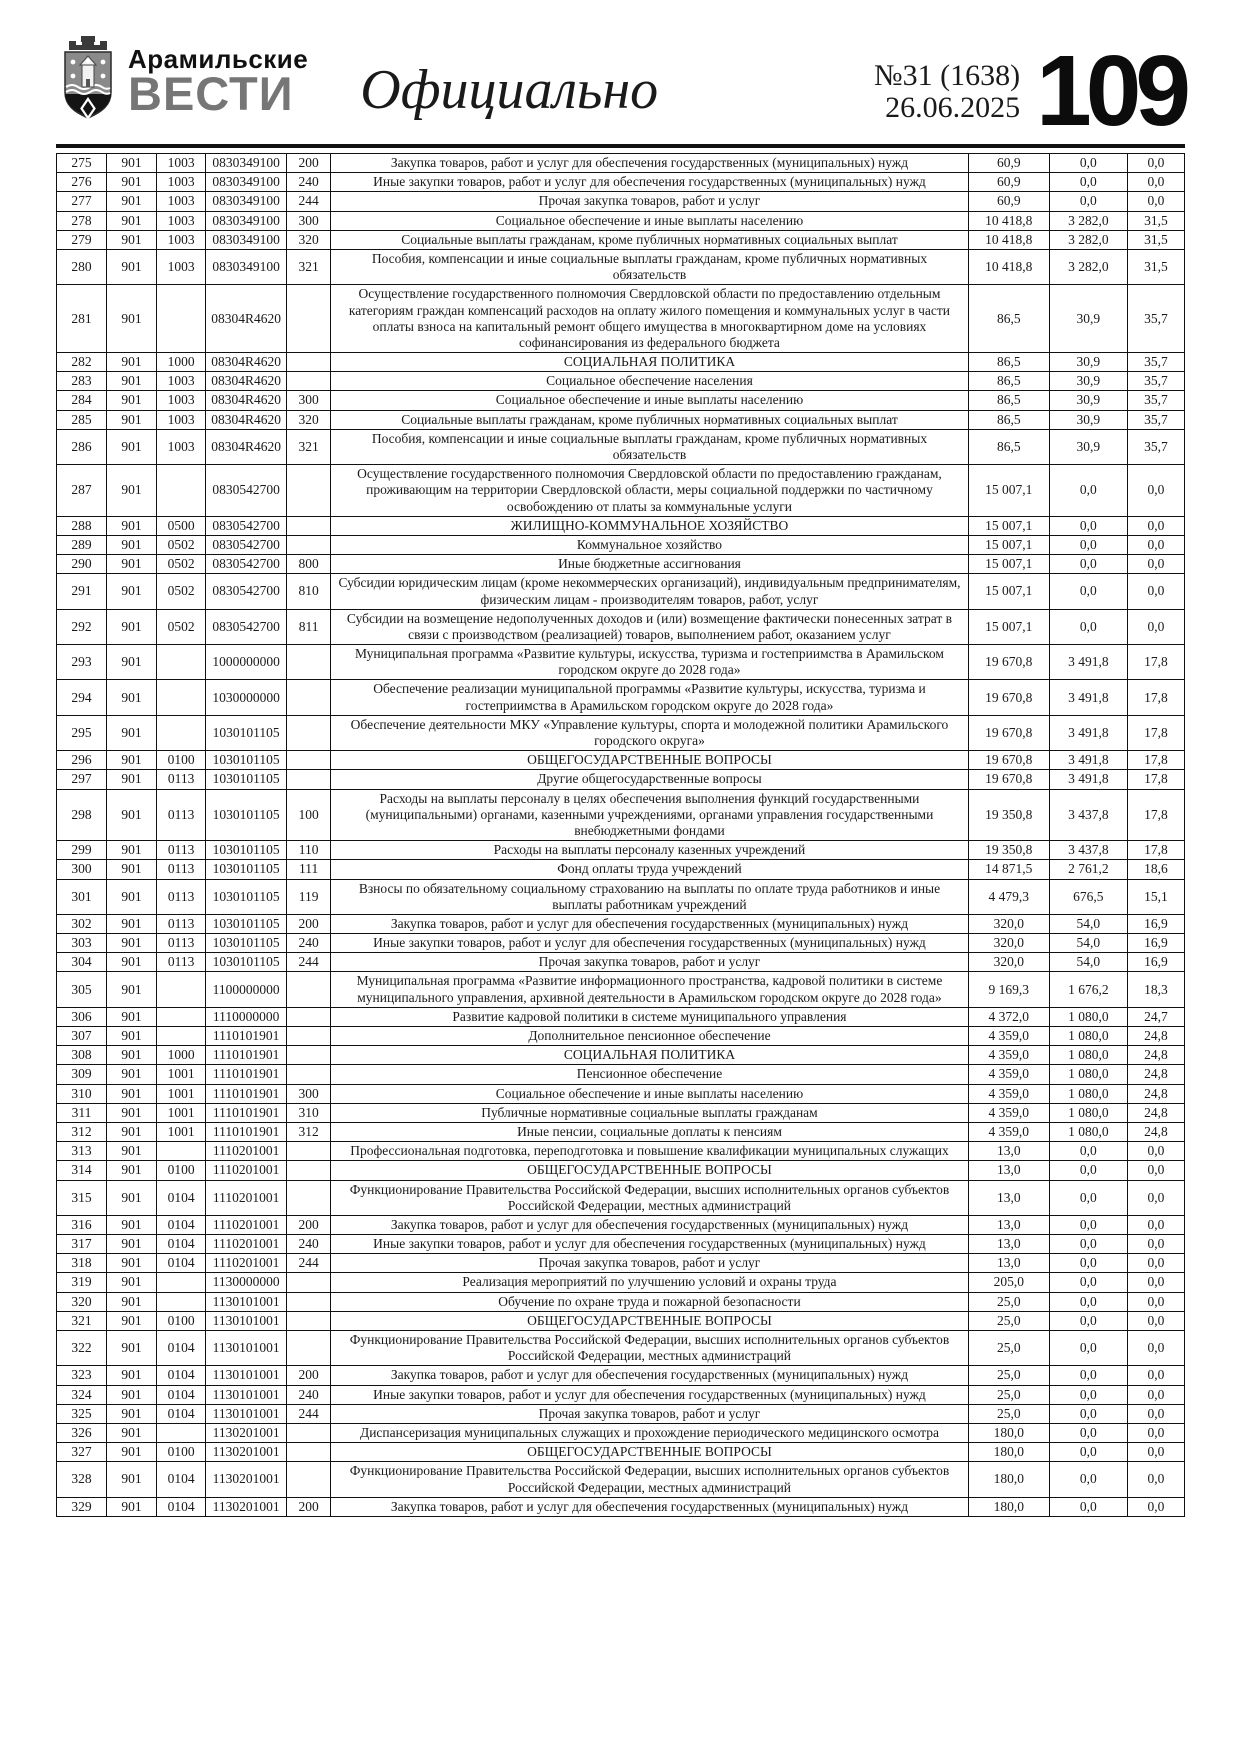 This screenshot has width=1241, height=1754. I want to click on cell-row-number: 307, so click(81, 1036).